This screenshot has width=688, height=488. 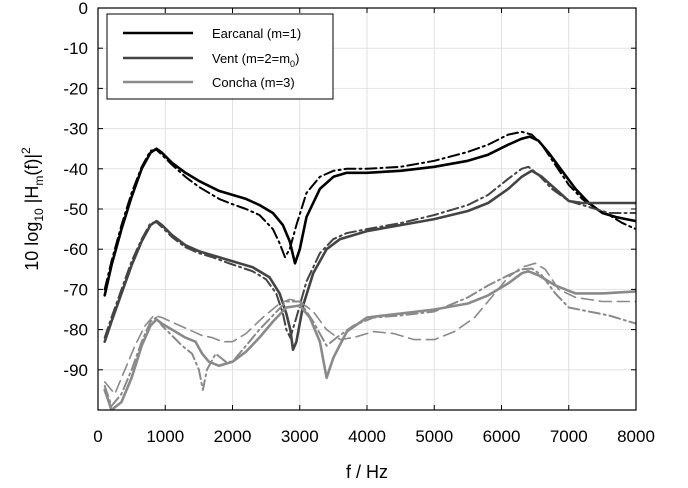 I want to click on x-tick-label: 4000, so click(x=367, y=436).